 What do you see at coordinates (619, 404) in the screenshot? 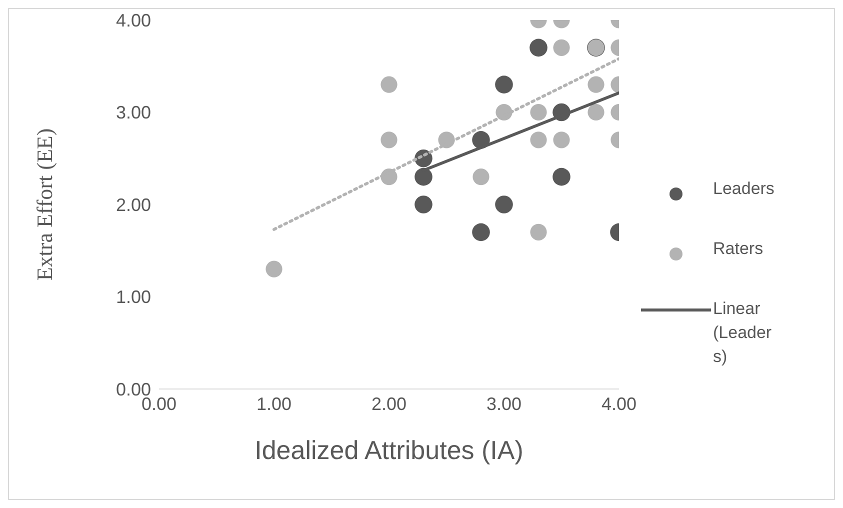
I see `x-tick-label: 4.00` at bounding box center [619, 404].